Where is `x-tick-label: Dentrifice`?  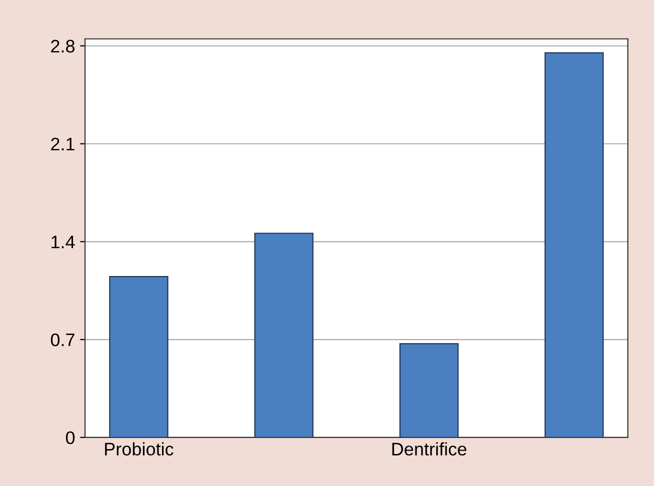 x-tick-label: Dentrifice is located at coordinates (429, 449).